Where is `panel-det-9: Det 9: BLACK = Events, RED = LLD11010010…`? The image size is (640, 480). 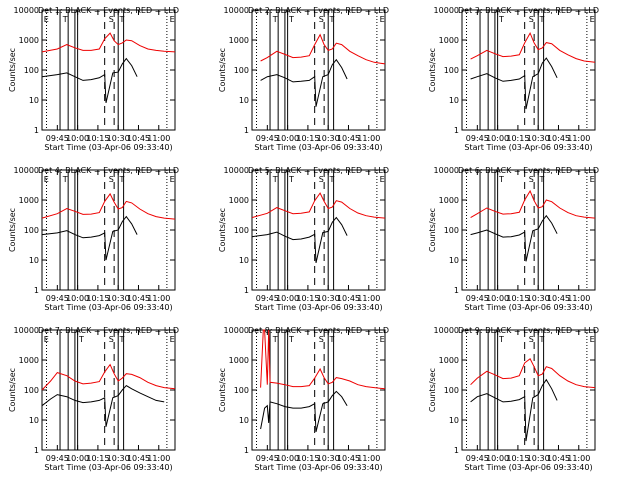 panel-det-9: Det 9: BLACK = Events, RED = LLD11010010… is located at coordinates (513, 399).